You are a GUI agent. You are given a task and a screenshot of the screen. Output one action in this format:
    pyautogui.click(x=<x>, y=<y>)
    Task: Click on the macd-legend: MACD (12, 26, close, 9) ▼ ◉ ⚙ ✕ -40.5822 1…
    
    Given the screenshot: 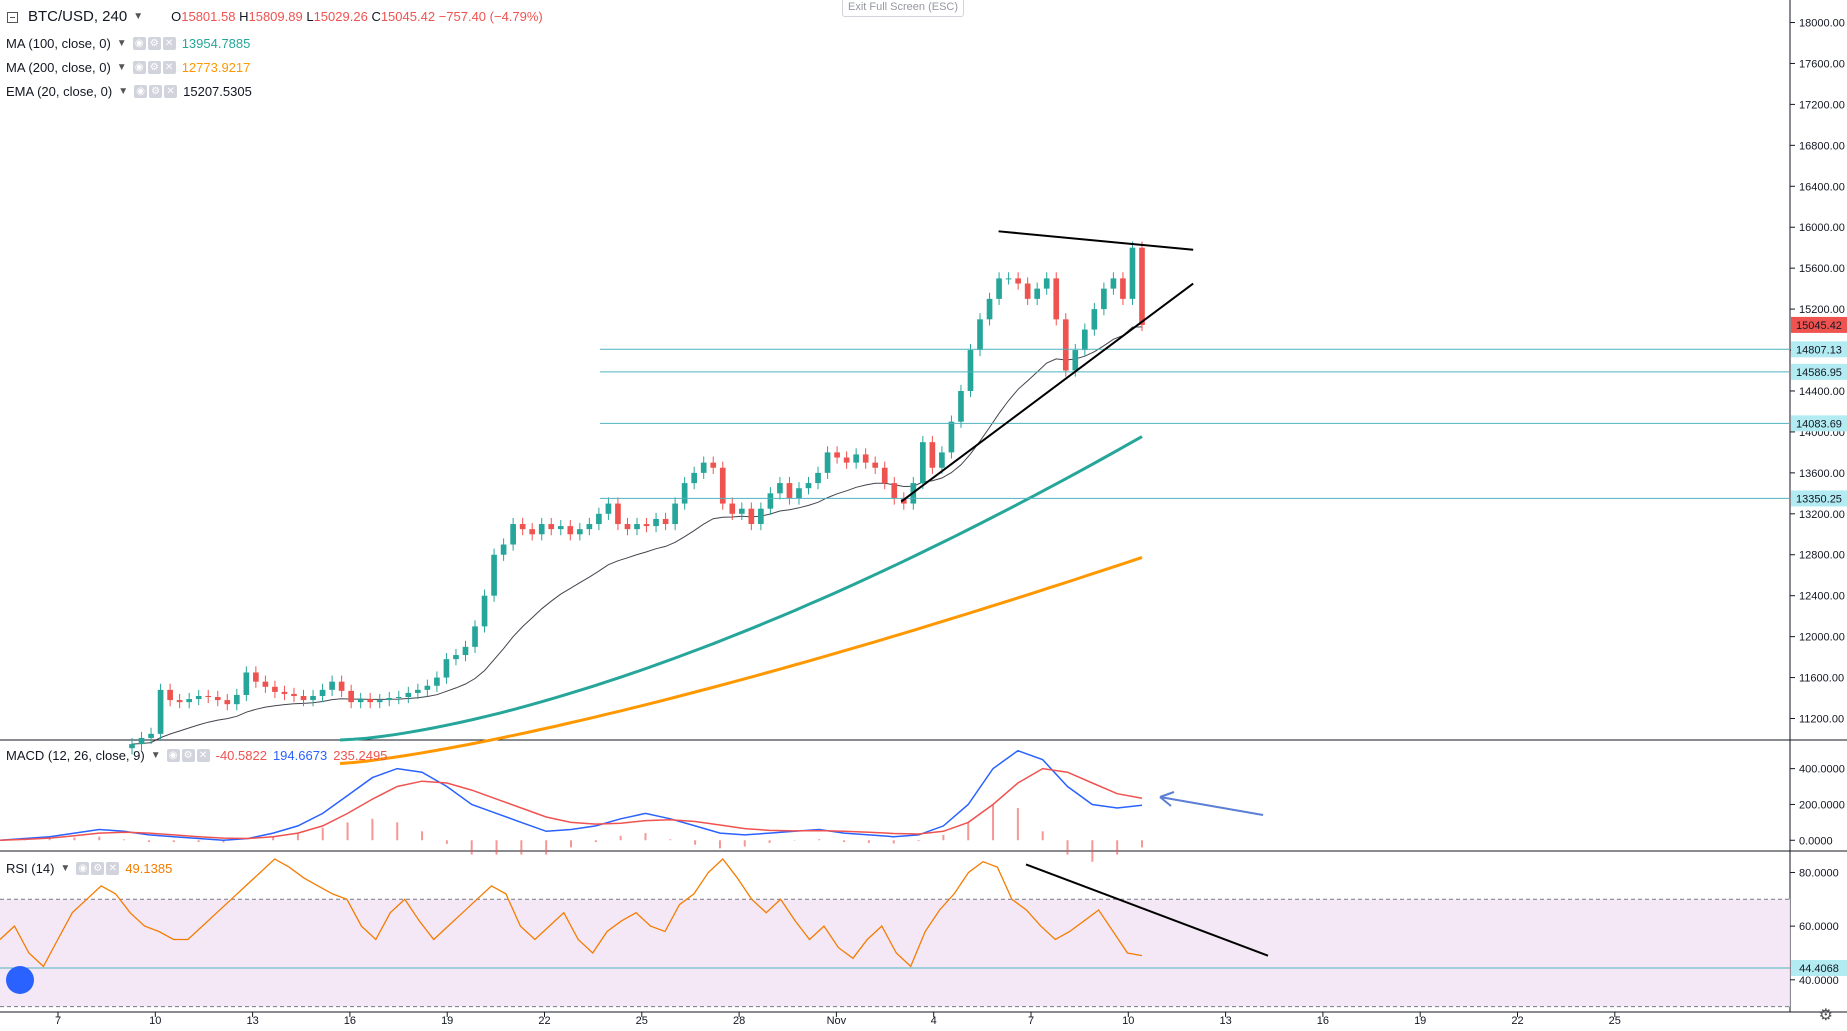 What is the action you would take?
    pyautogui.click(x=196, y=755)
    